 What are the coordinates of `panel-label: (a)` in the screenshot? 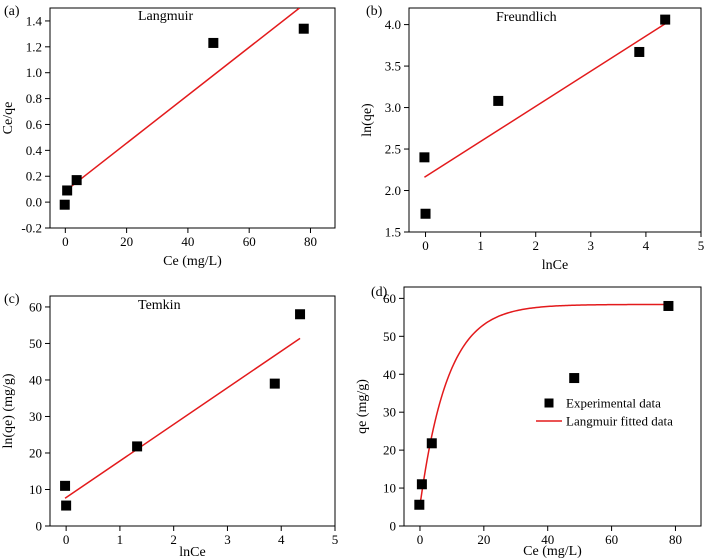 It's located at (12, 11).